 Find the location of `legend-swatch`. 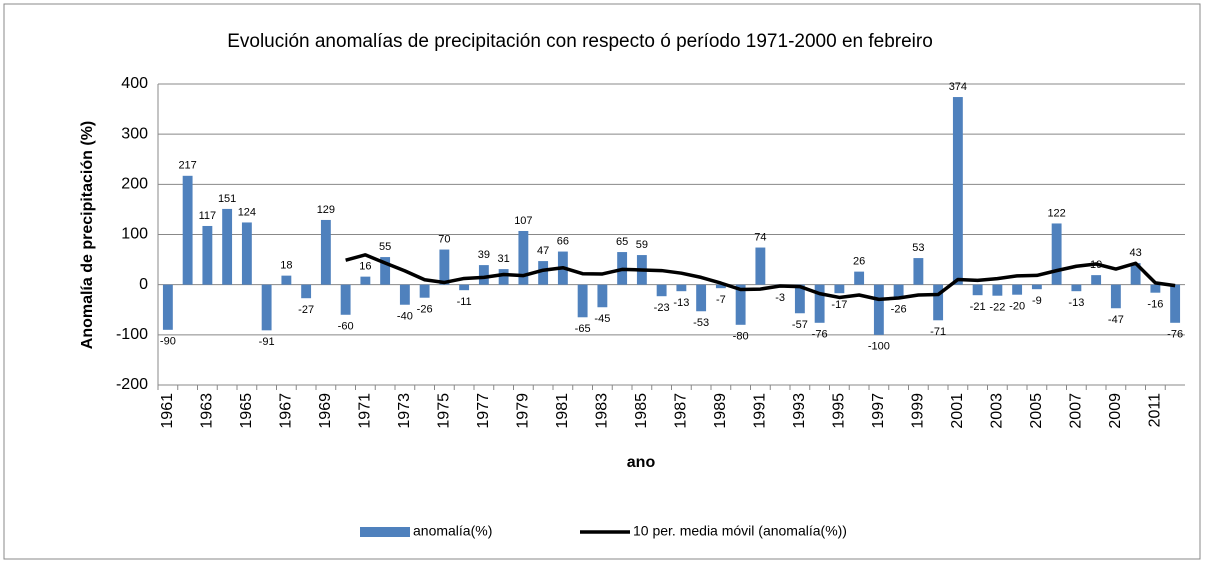

legend-swatch is located at coordinates (385, 532).